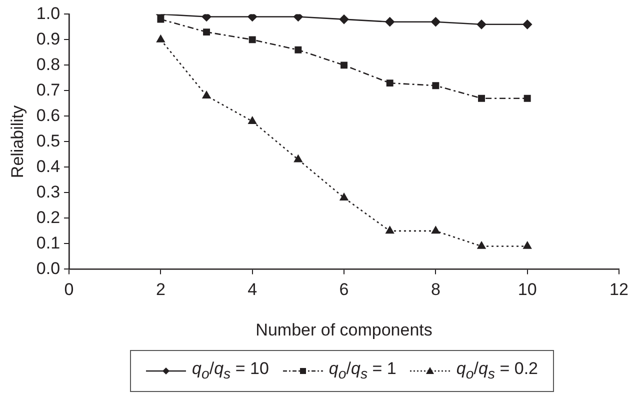 The width and height of the screenshot is (641, 416). I want to click on x-tick-label: 4, so click(253, 290).